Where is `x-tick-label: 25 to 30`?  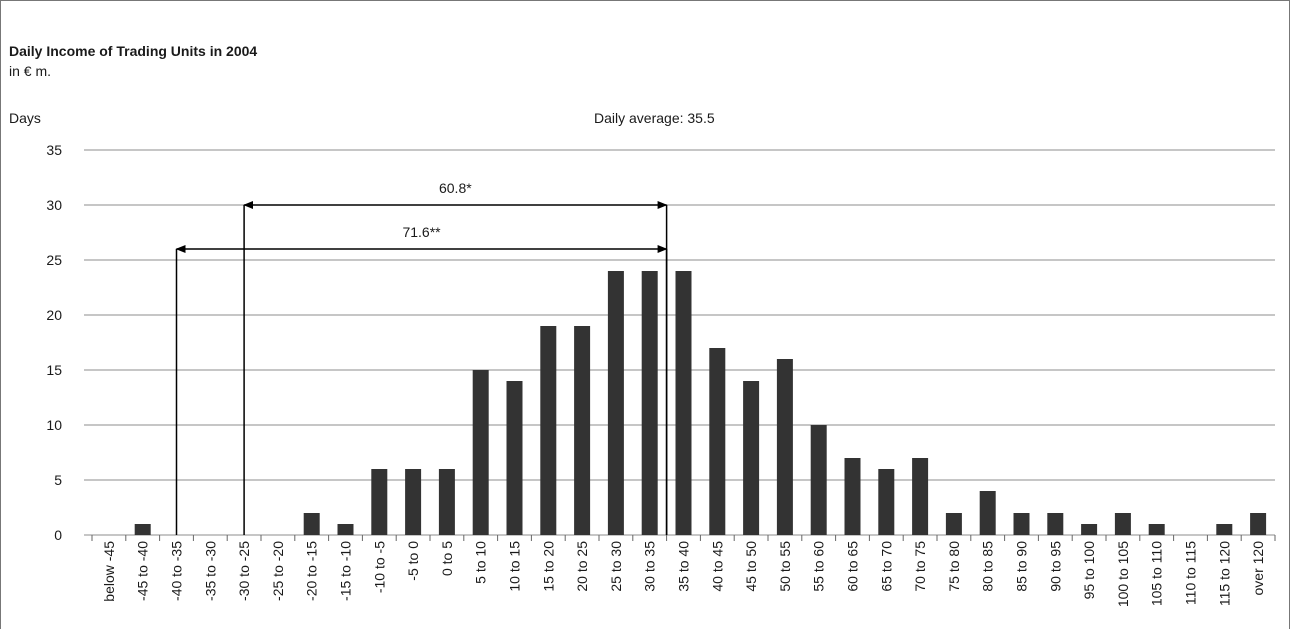
x-tick-label: 25 to 30 is located at coordinates (616, 566).